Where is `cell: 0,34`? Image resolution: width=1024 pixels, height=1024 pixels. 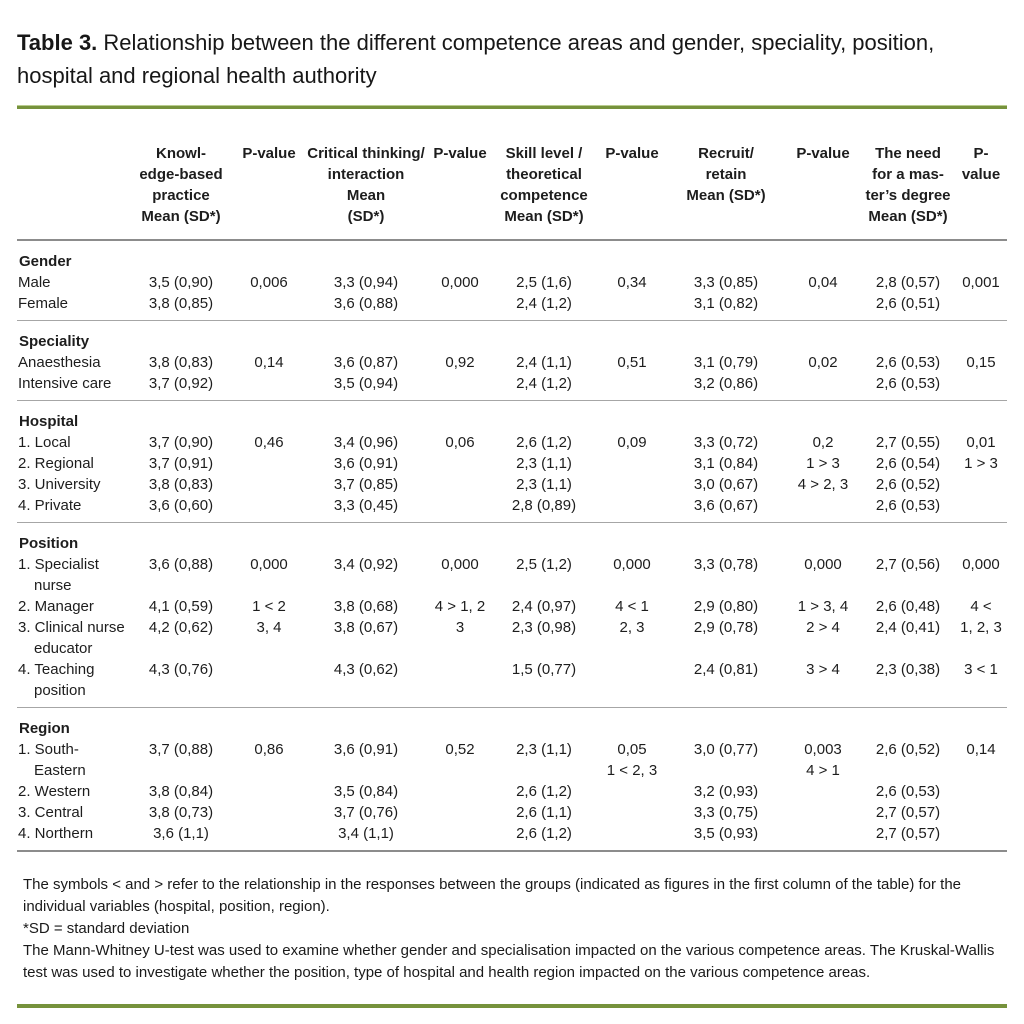
cell: 0,34 is located at coordinates (632, 282).